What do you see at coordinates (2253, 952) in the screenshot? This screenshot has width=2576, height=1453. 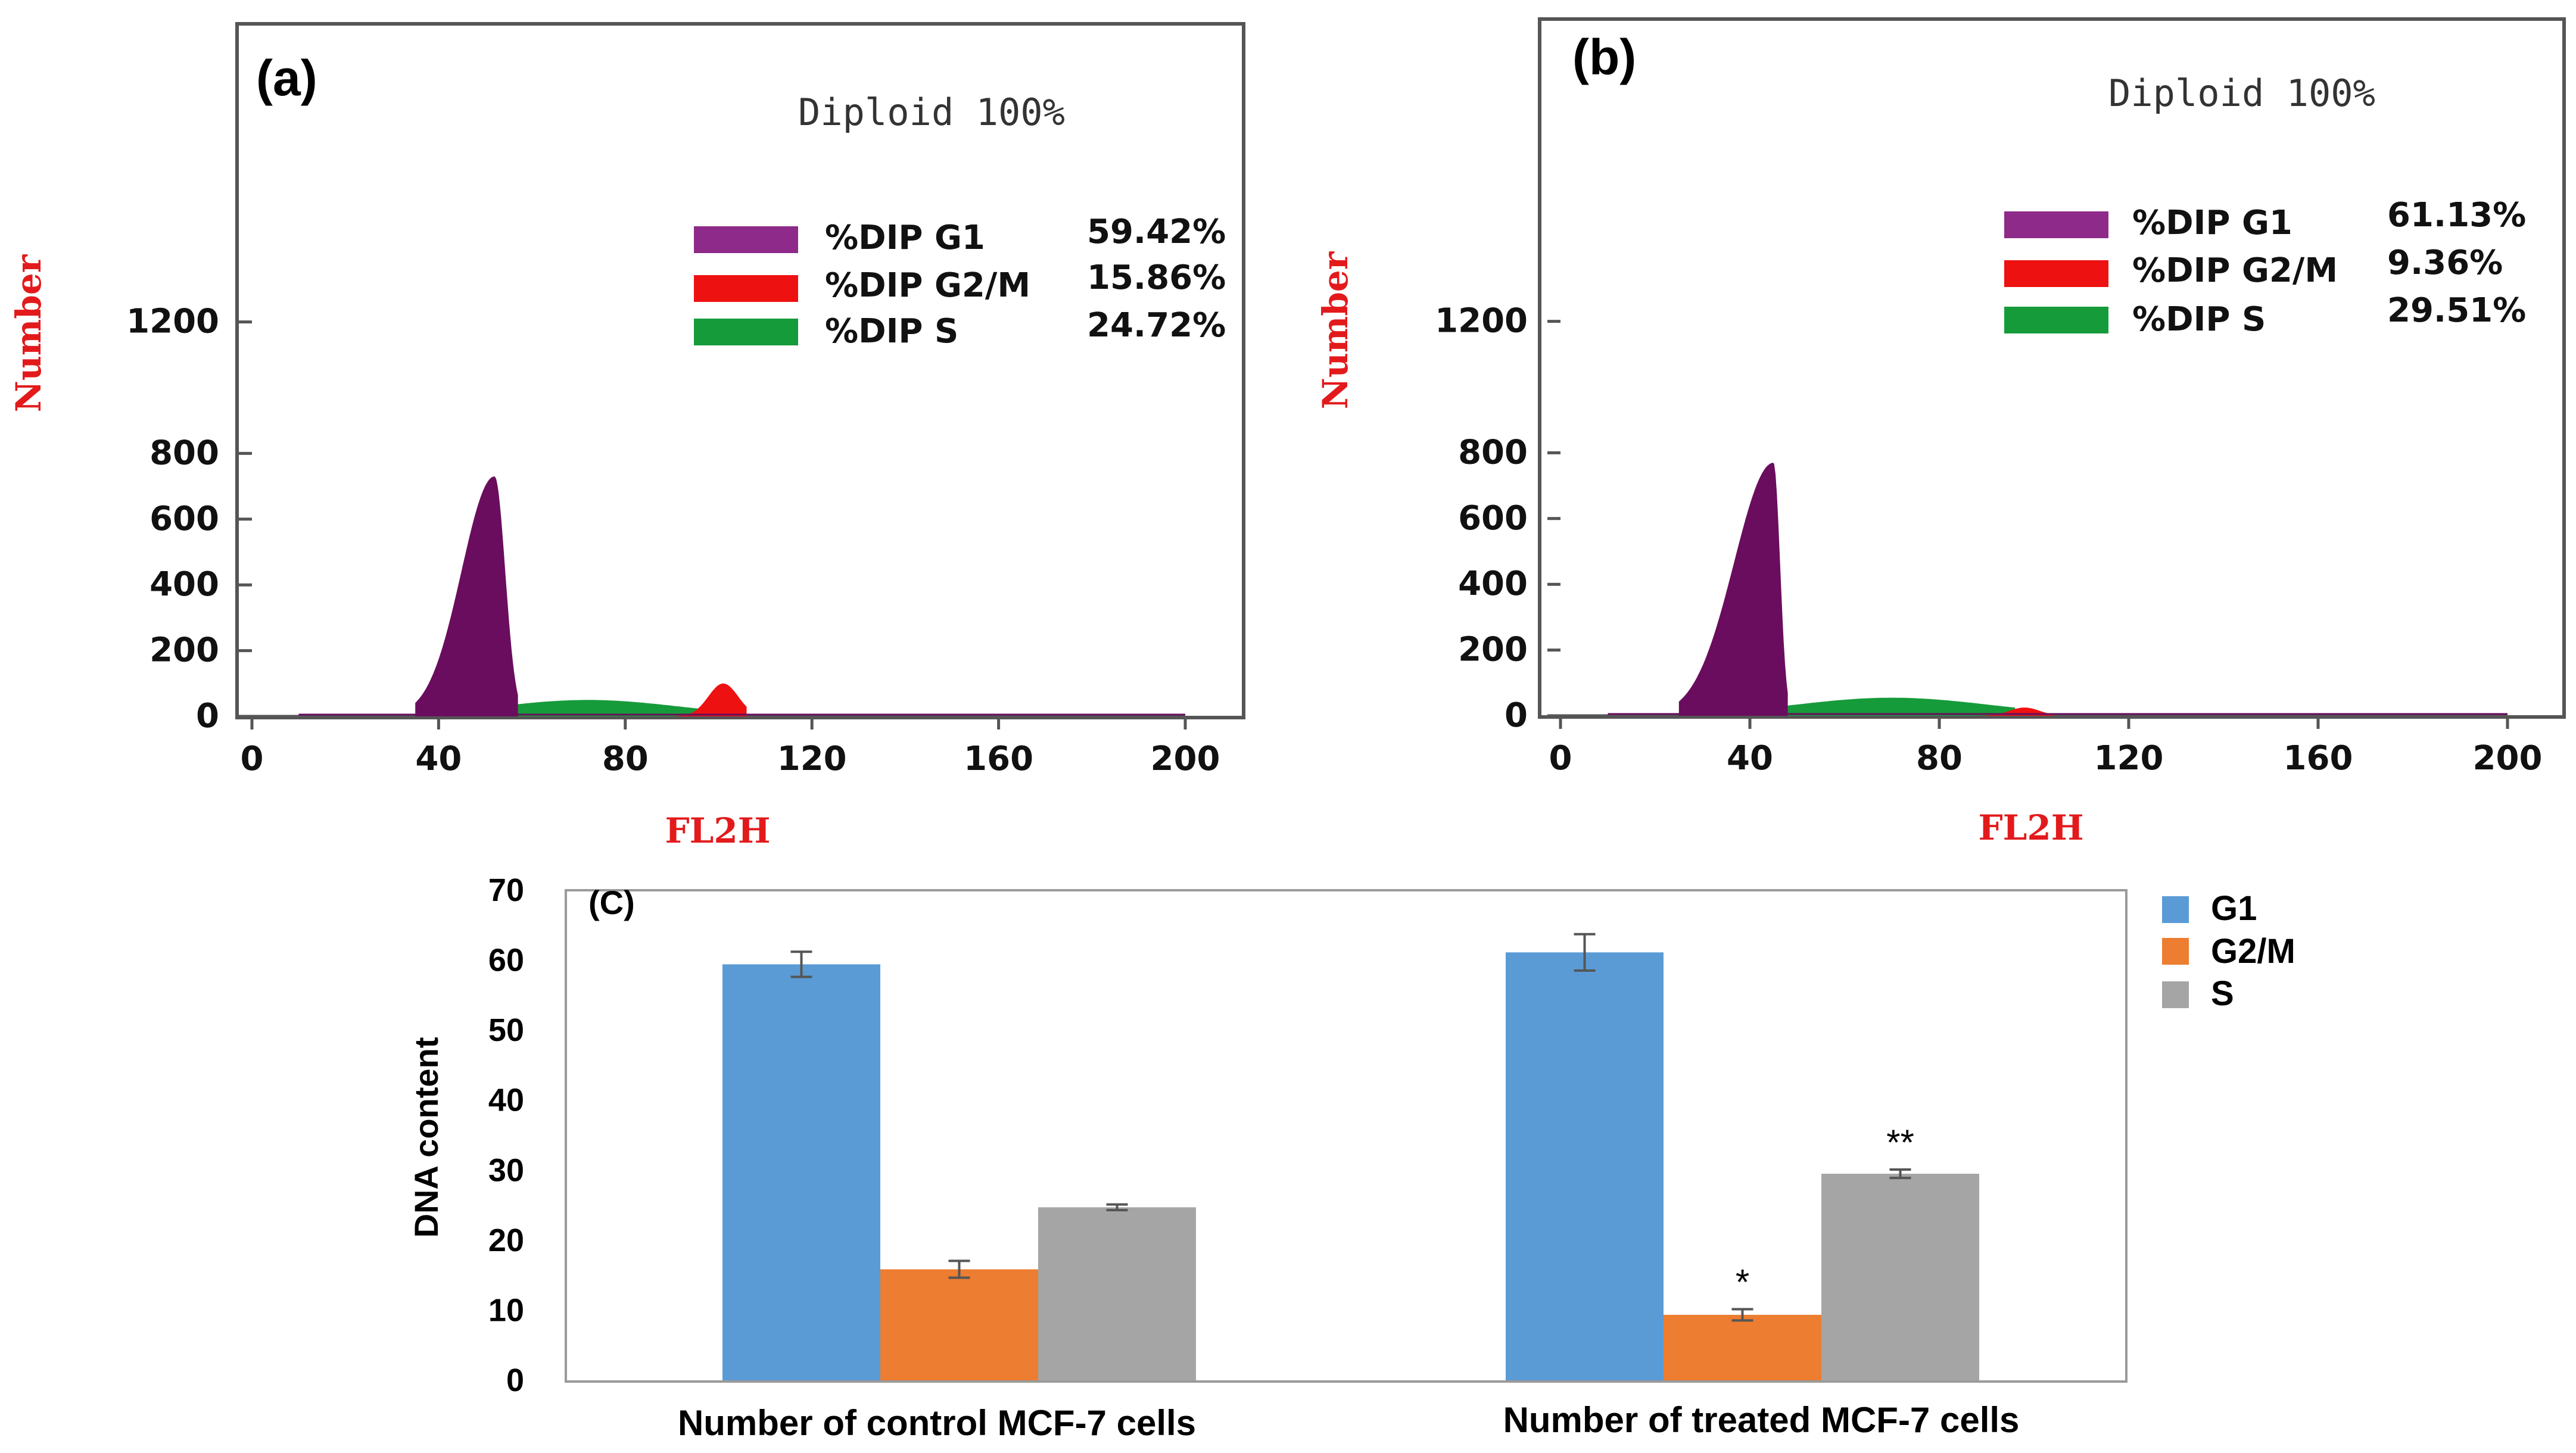 I see `legend-label-g2m: G2/M` at bounding box center [2253, 952].